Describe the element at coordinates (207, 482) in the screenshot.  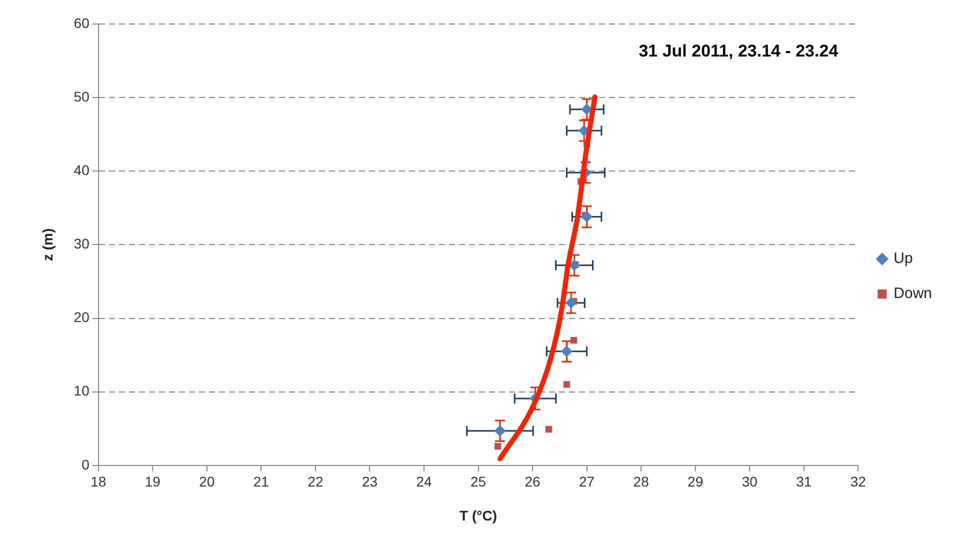
I see `x-tick-label: 20` at that location.